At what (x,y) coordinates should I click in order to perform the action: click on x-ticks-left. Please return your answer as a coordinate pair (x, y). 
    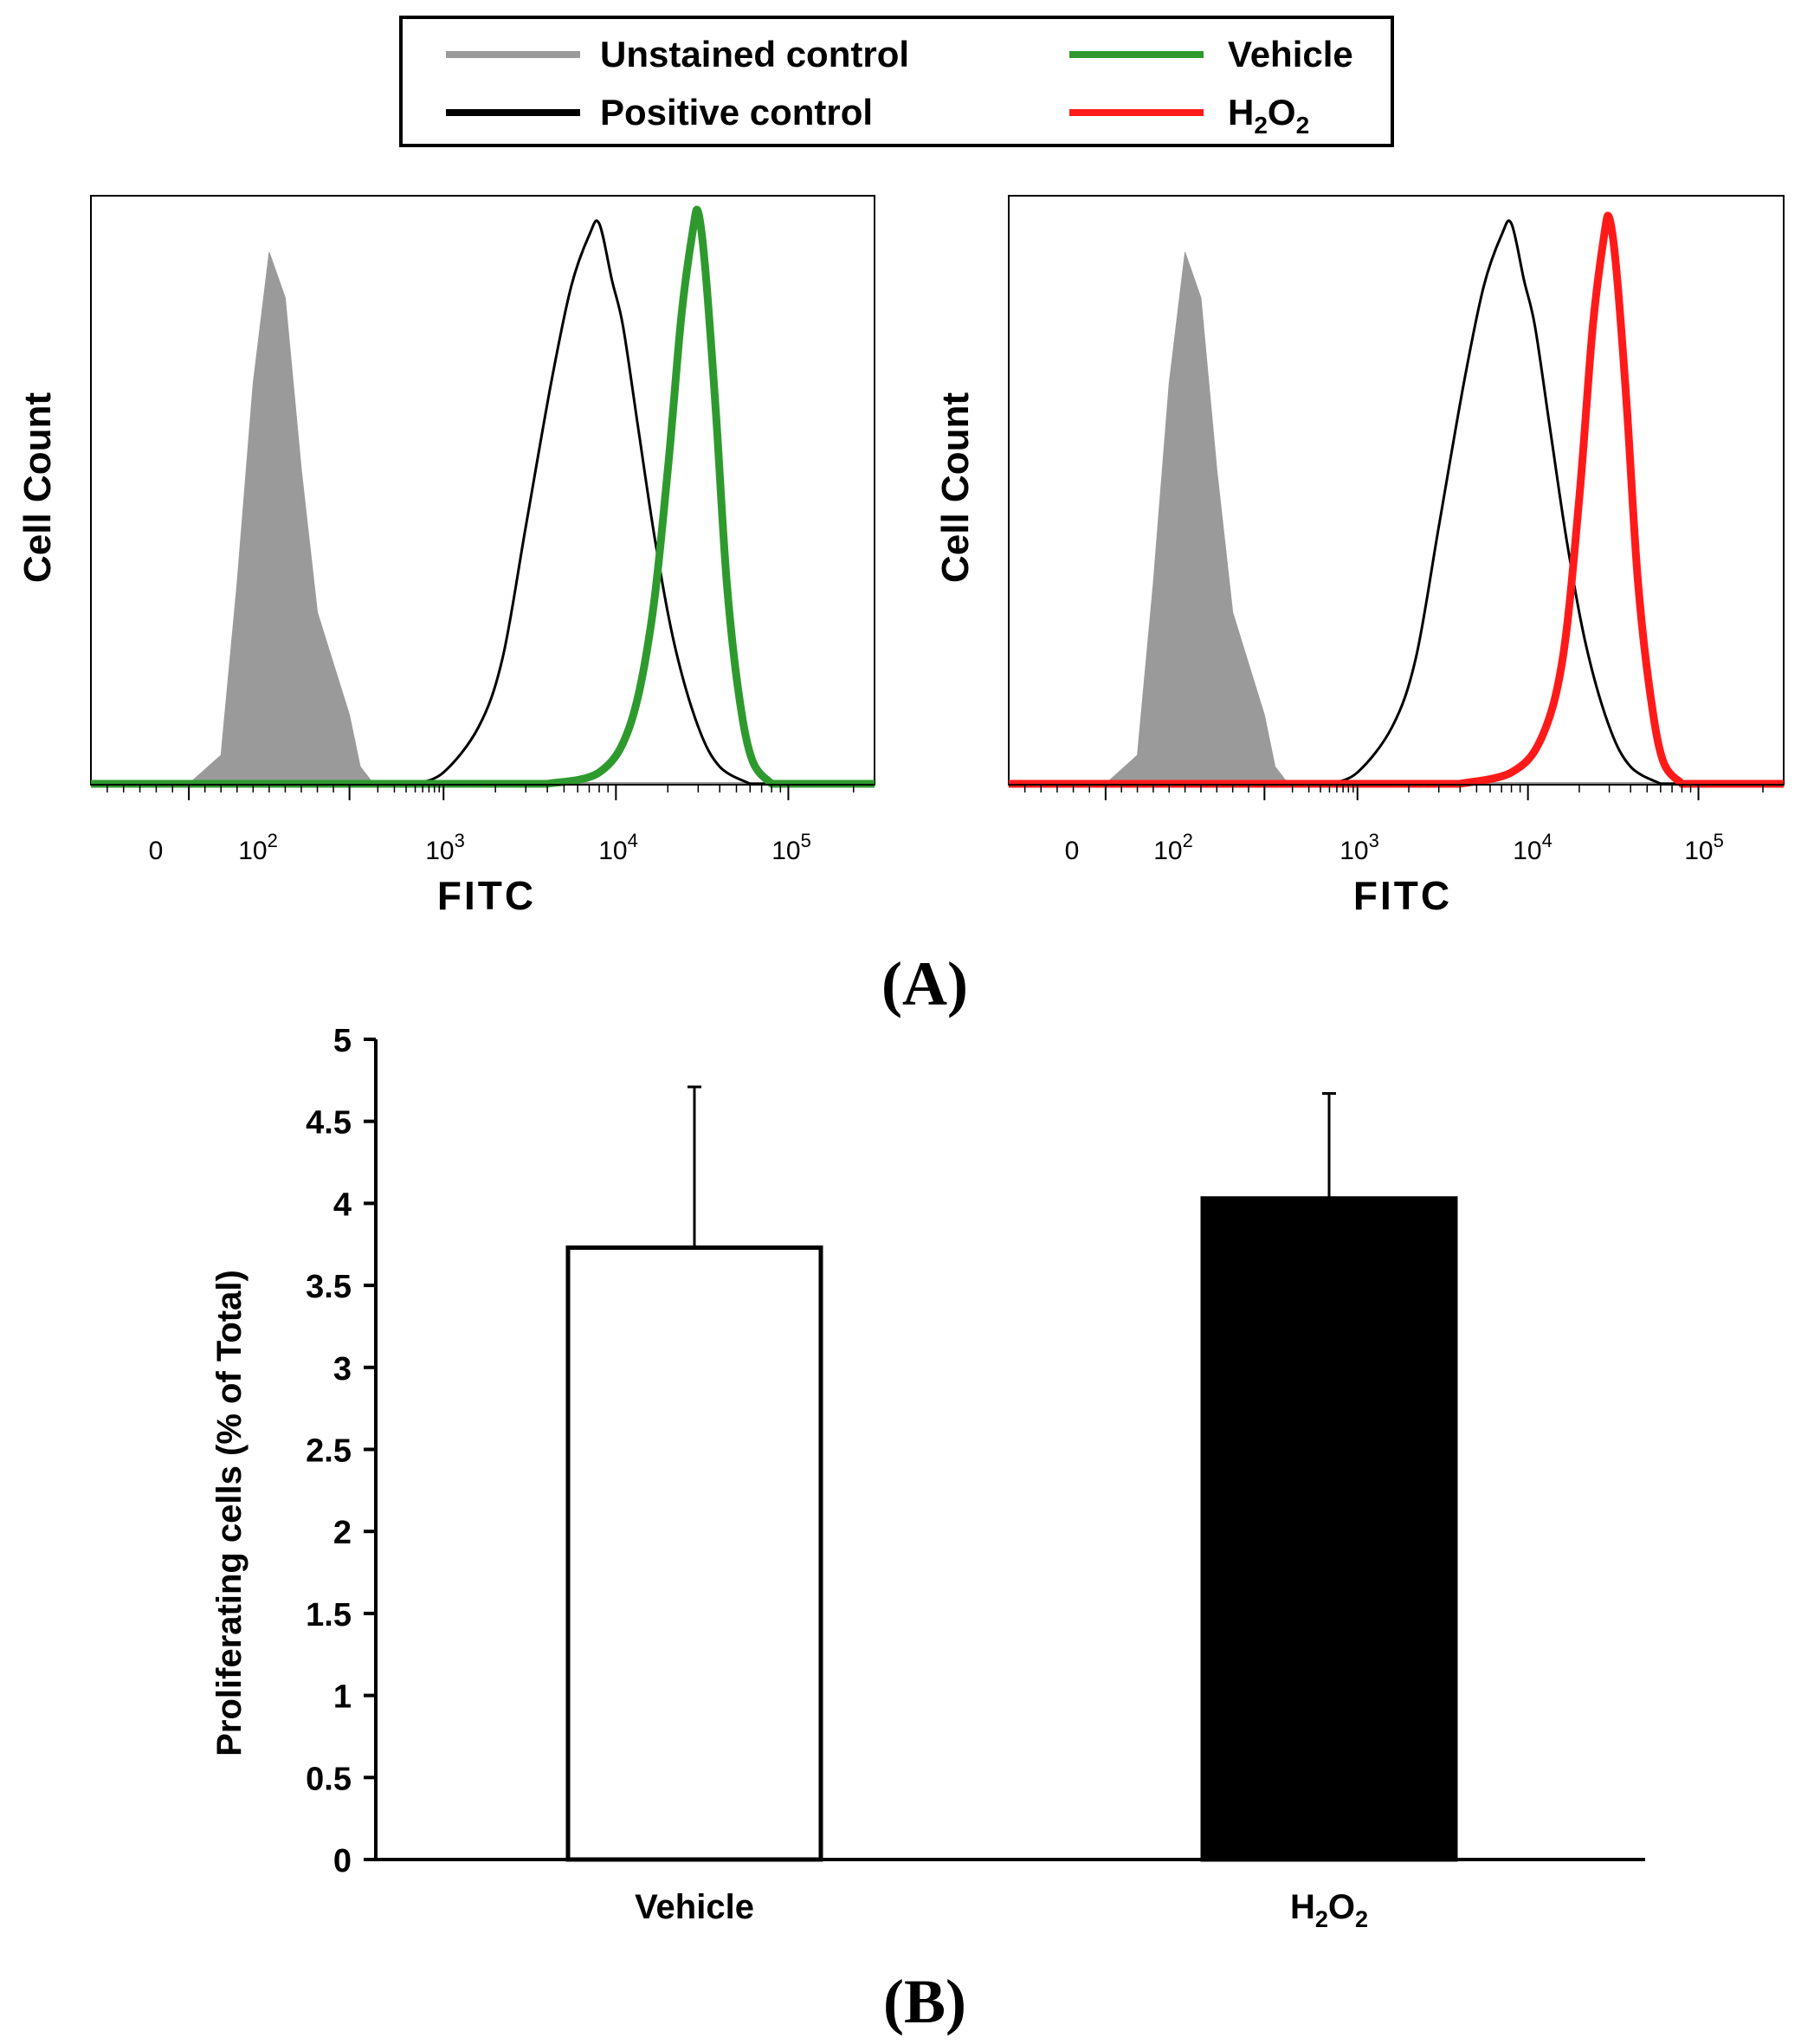
    Looking at the image, I should click on (481, 792).